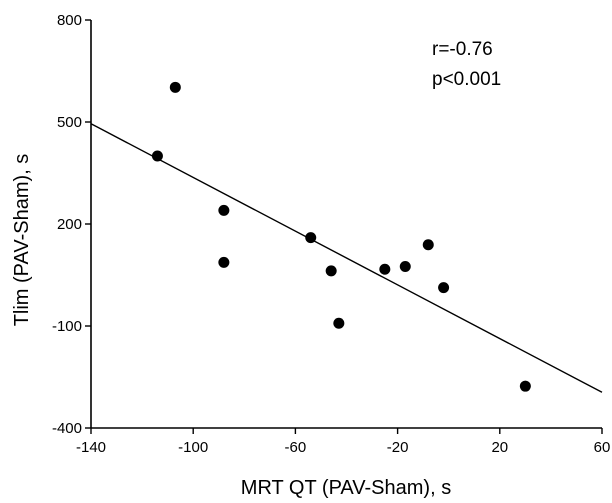 This screenshot has width=612, height=503. Describe the element at coordinates (193, 447) in the screenshot. I see `x-tick-label: -100` at that location.